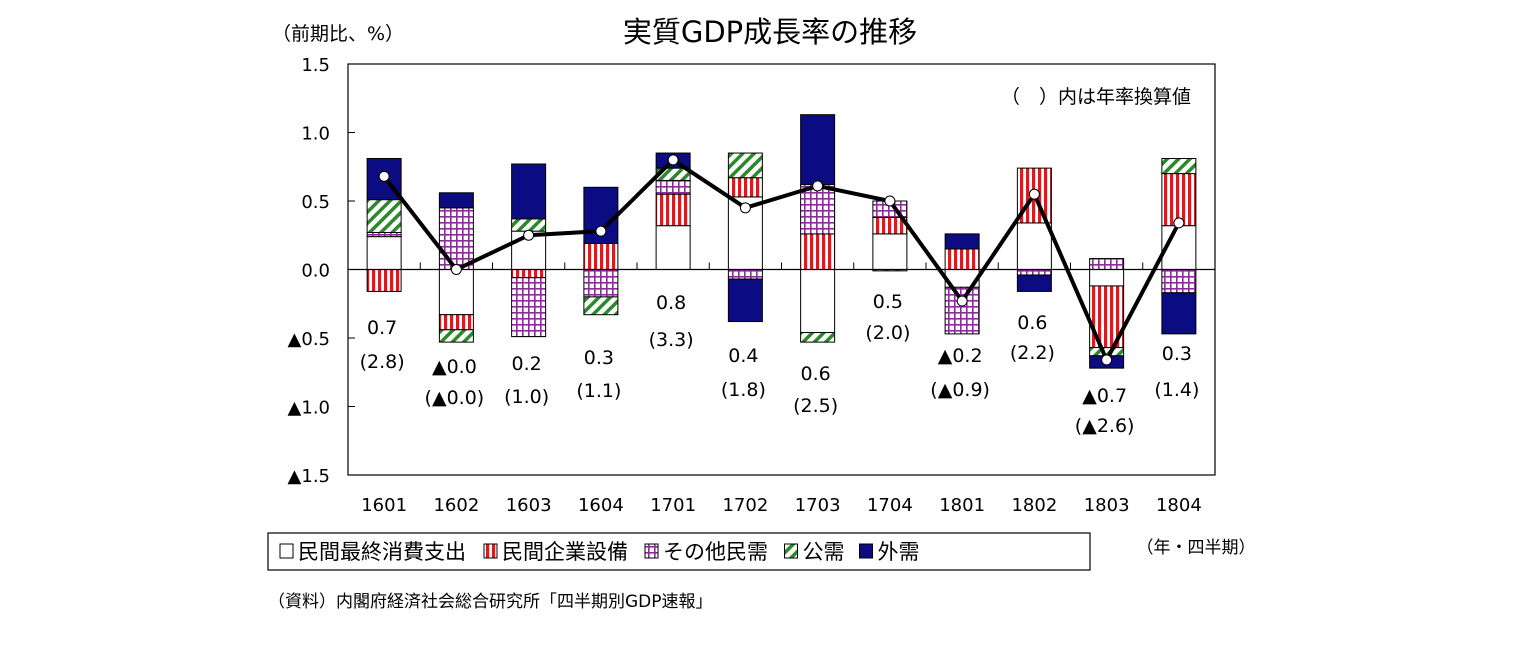  Describe the element at coordinates (382, 552) in the screenshot. I see `legend-label: 民間最終消費支出` at that location.